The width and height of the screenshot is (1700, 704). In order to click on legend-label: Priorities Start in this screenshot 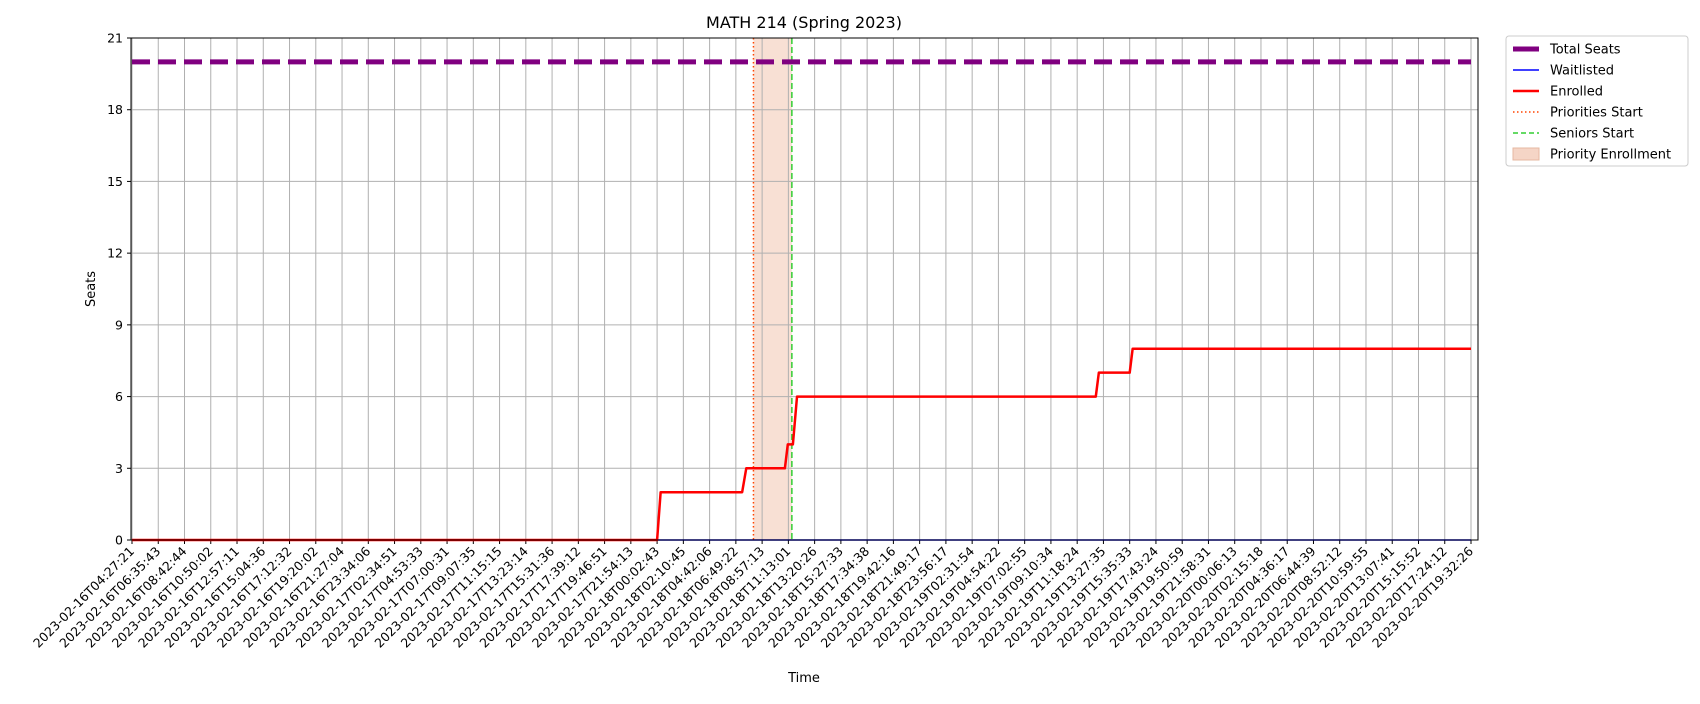, I will do `click(1596, 113)`.